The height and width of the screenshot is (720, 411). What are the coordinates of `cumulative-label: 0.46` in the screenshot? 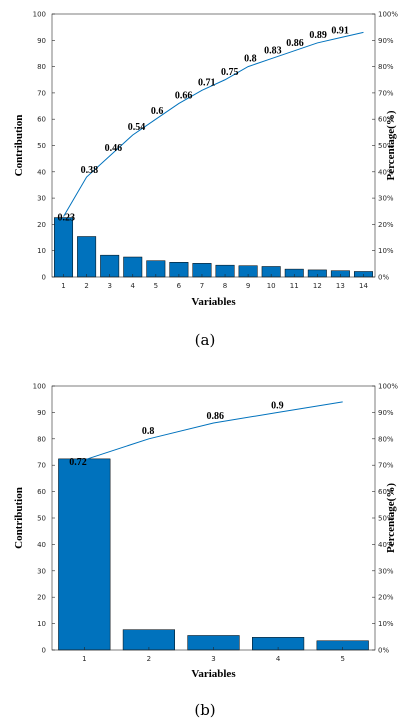 It's located at (114, 148).